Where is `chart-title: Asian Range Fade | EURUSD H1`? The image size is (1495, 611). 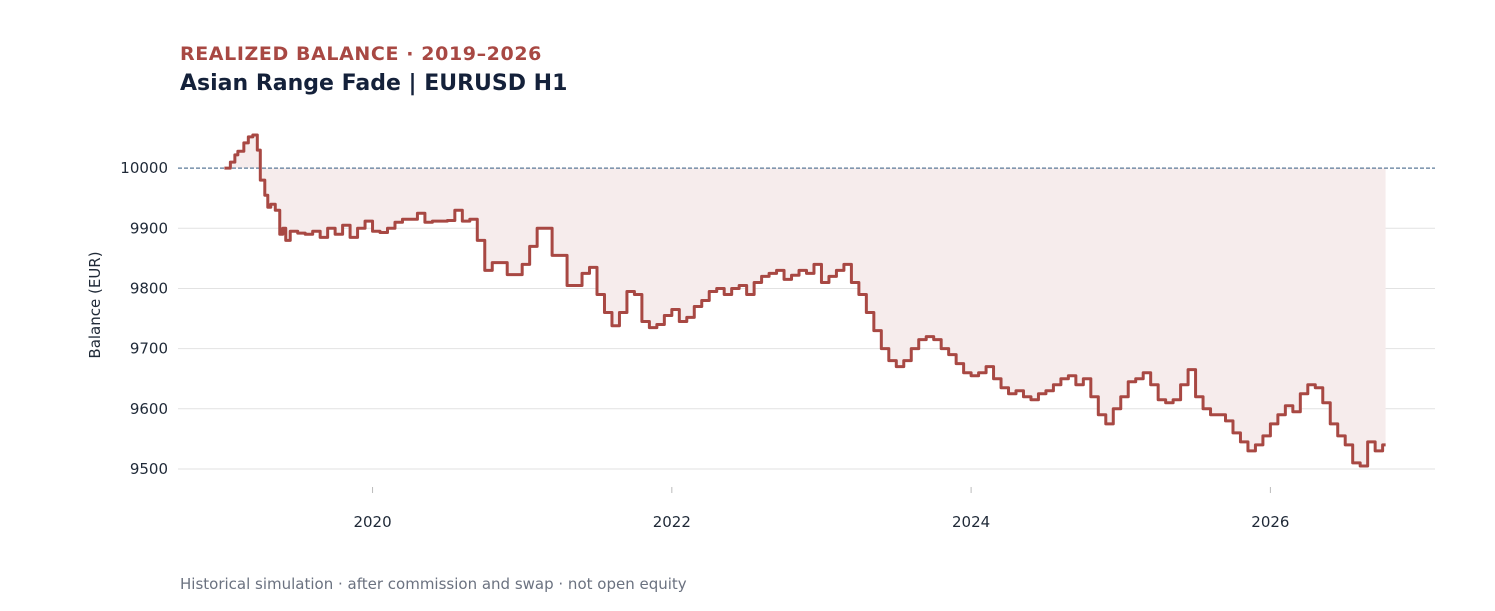
chart-title: Asian Range Fade | EURUSD H1 is located at coordinates (374, 83).